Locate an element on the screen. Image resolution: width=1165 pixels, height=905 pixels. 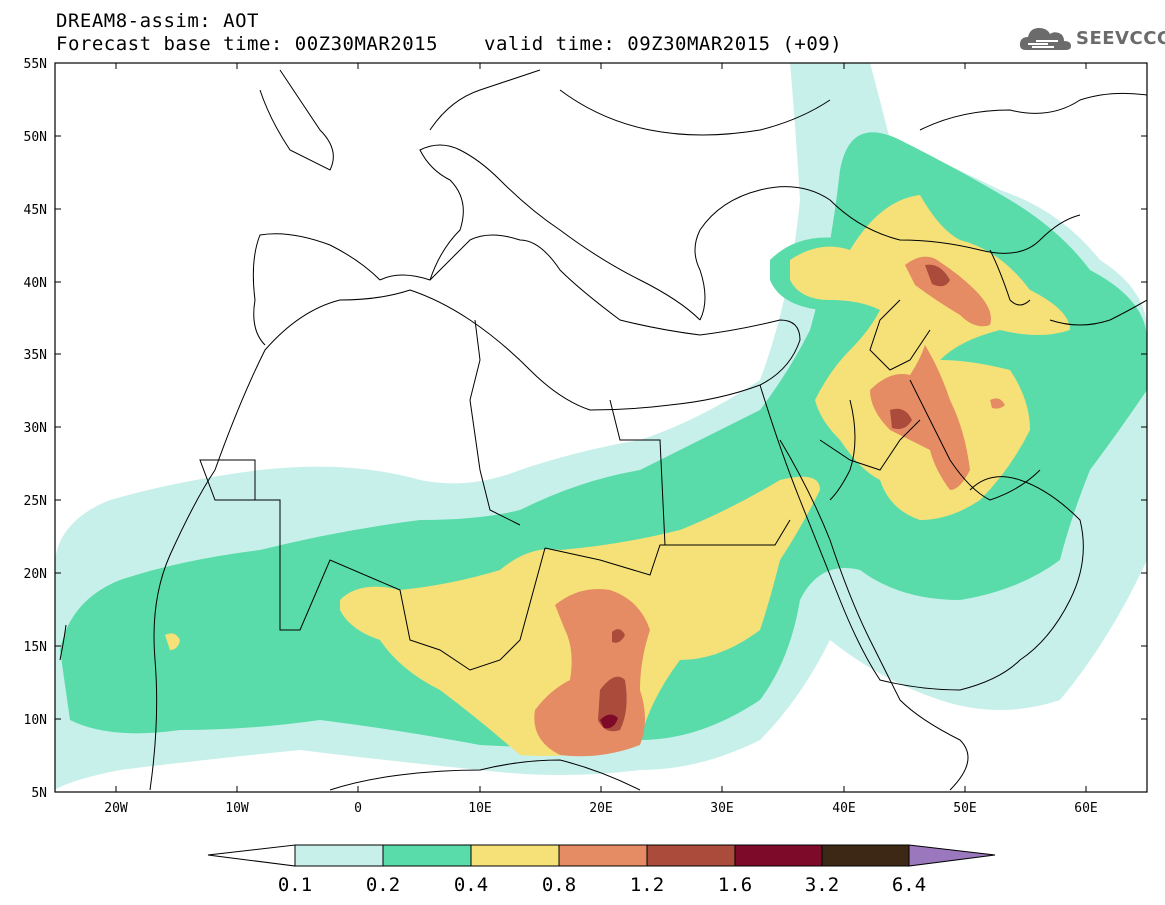
lat-label: 35N is located at coordinates (35, 355).